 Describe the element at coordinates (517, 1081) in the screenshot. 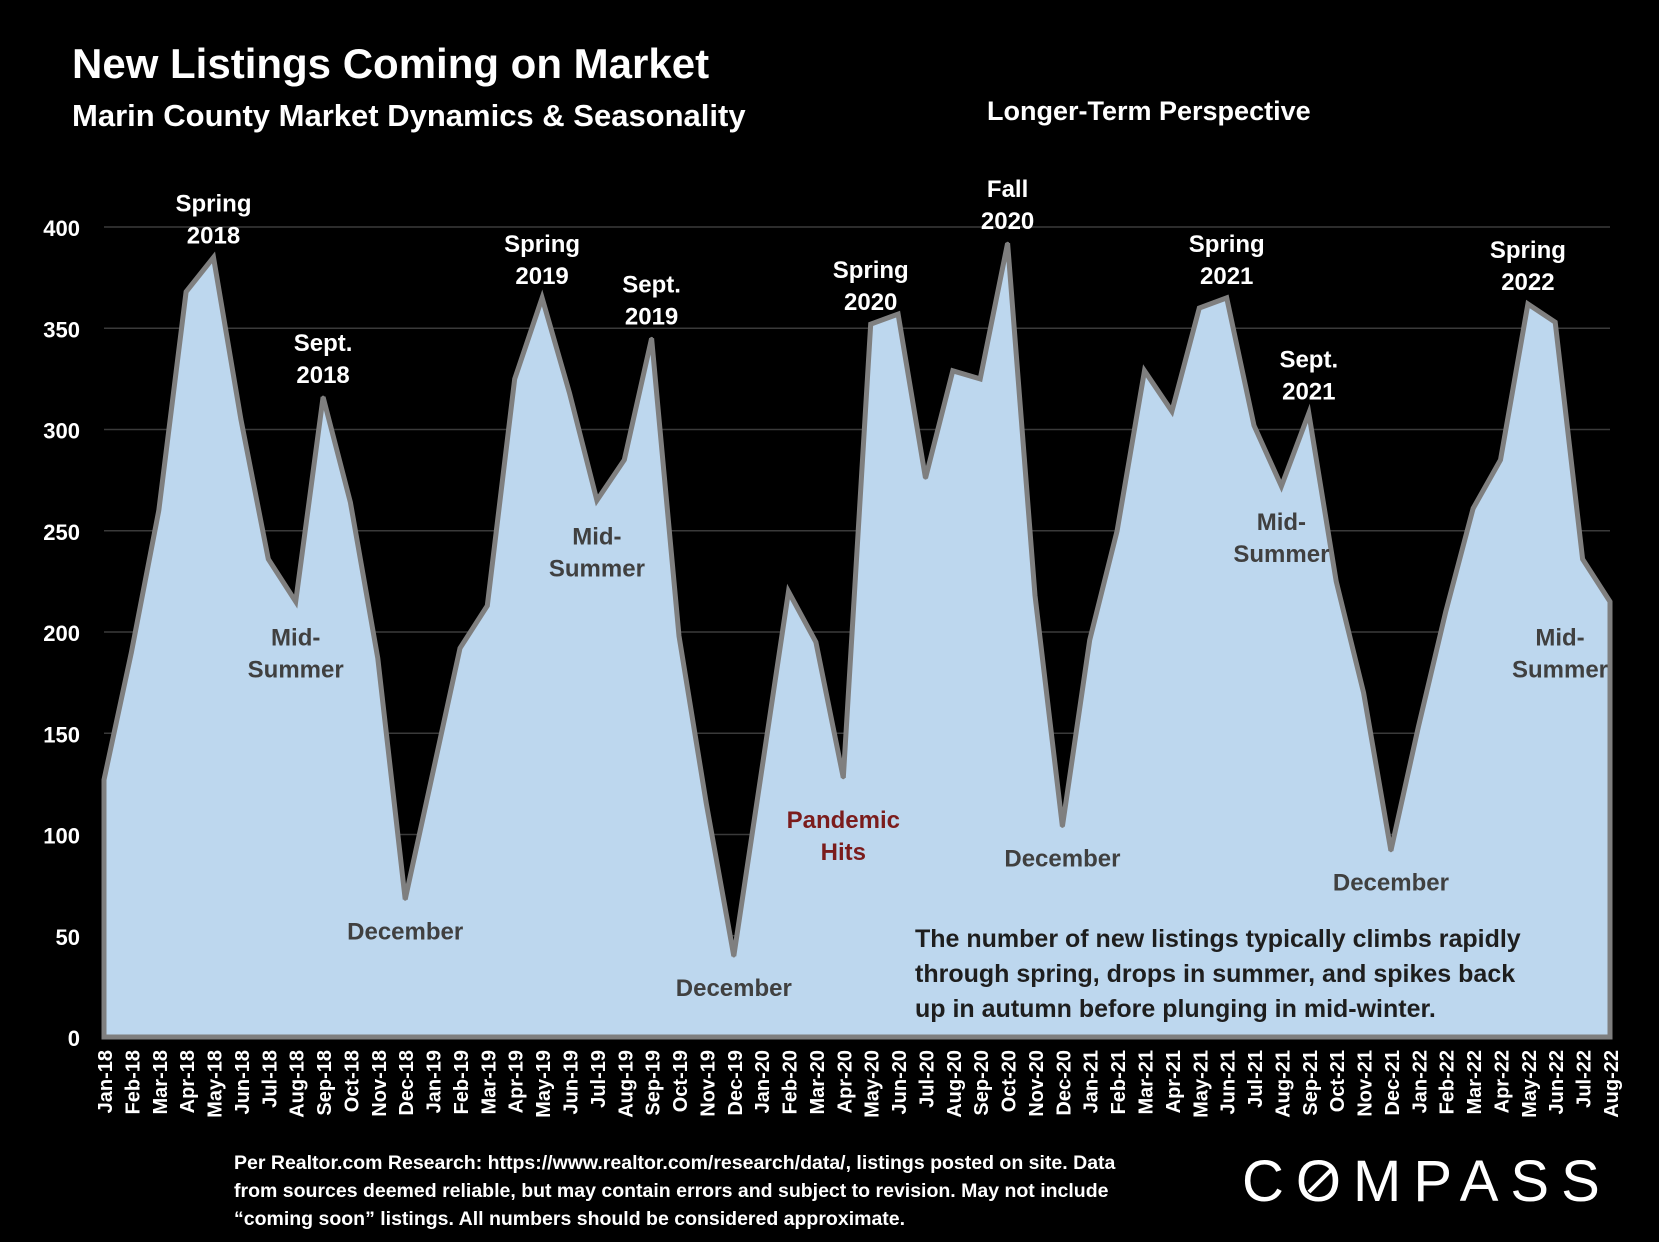

I see `x-tick-label: Apr-19` at that location.